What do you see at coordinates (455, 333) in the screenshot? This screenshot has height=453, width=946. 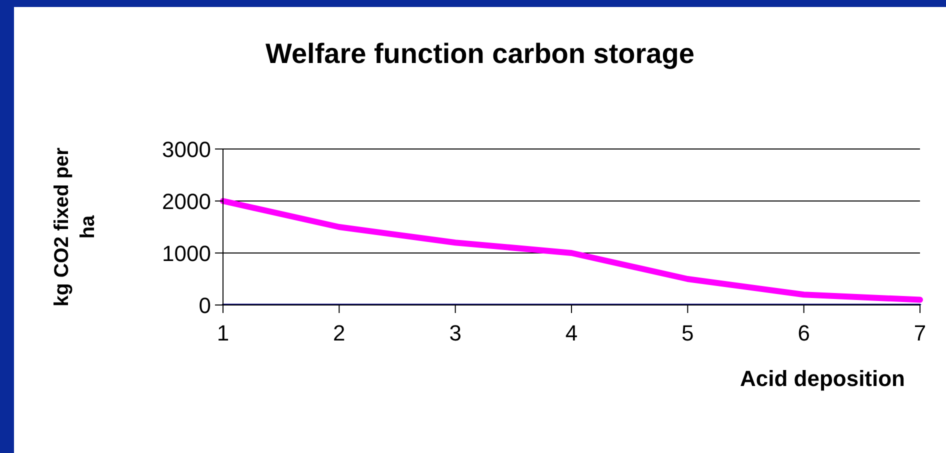 I see `x-tick-label: 3` at bounding box center [455, 333].